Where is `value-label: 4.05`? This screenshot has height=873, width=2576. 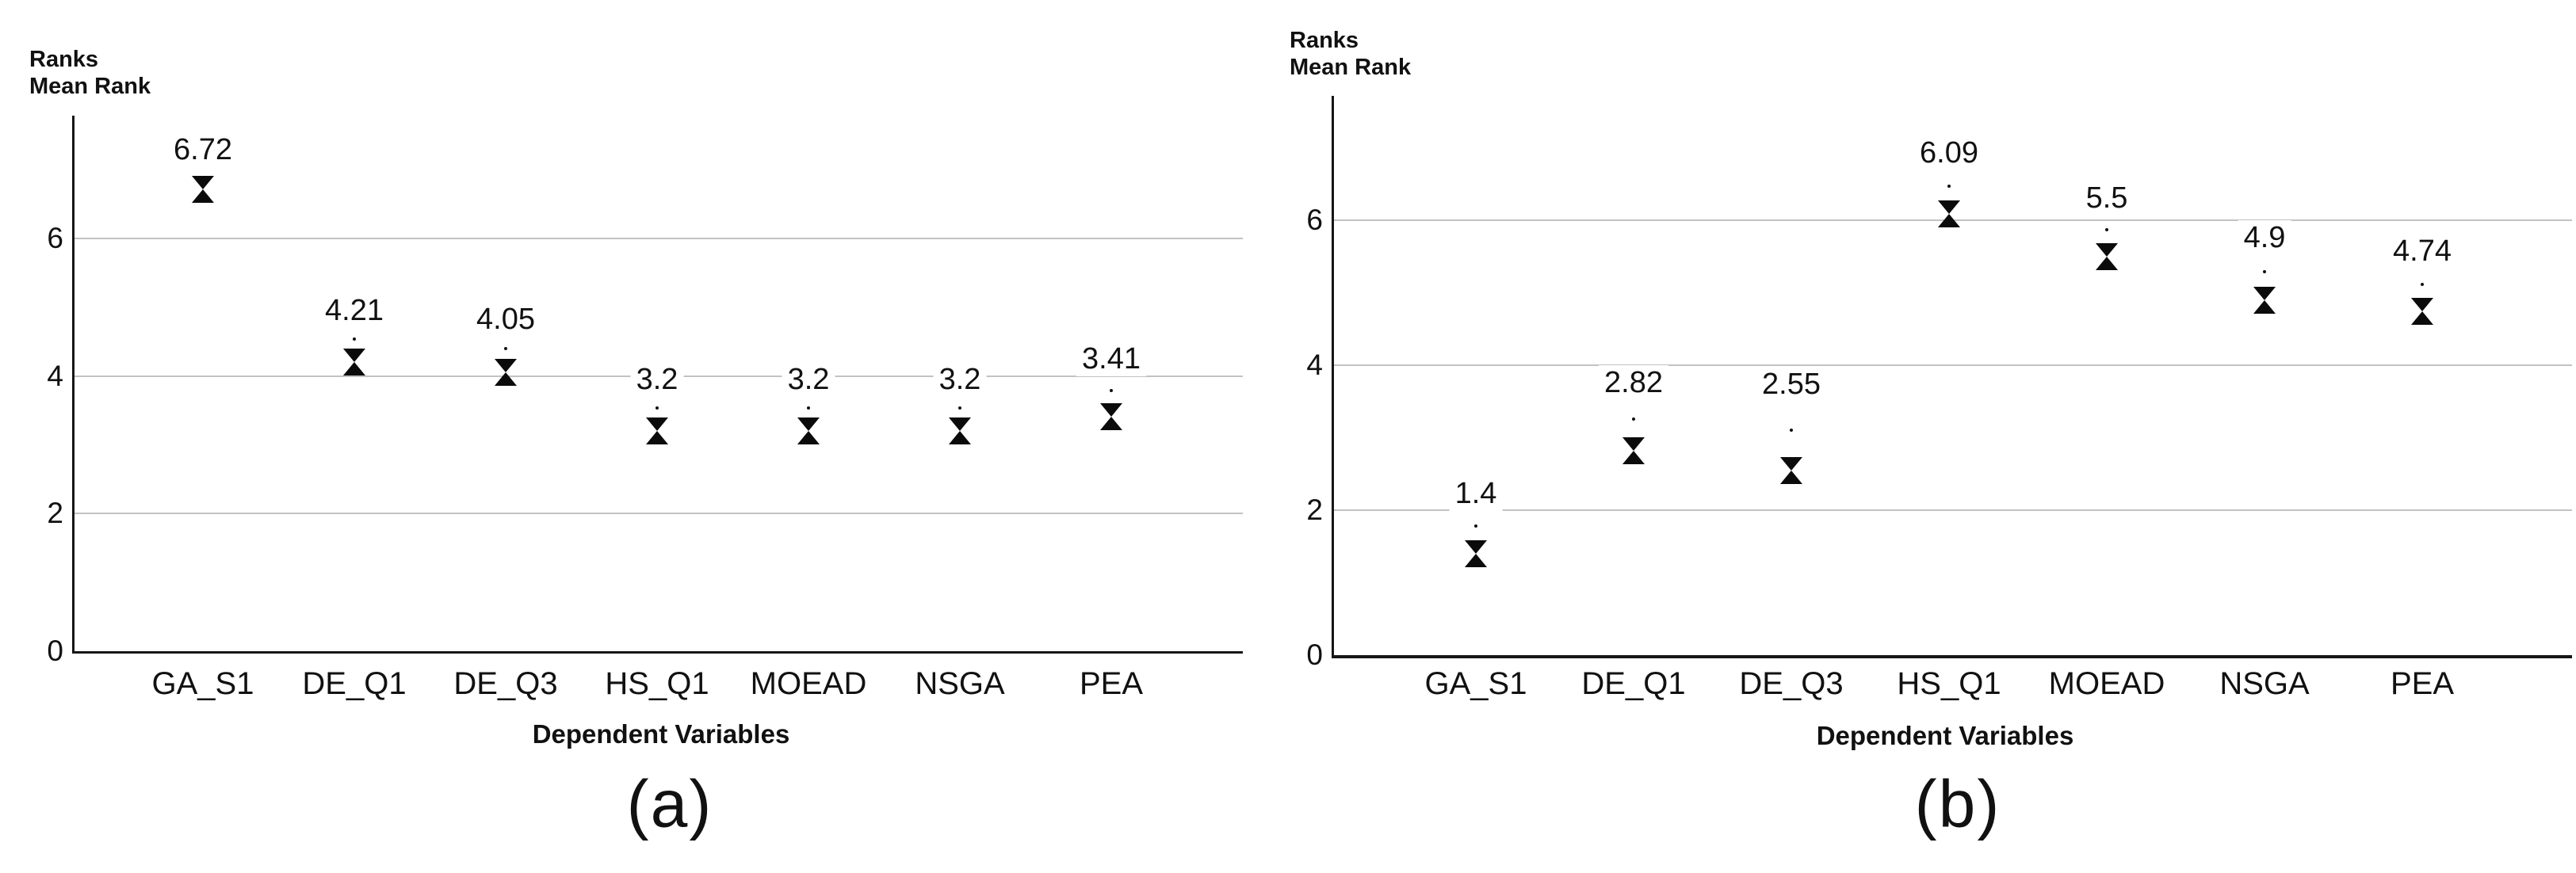 value-label: 4.05 is located at coordinates (506, 319).